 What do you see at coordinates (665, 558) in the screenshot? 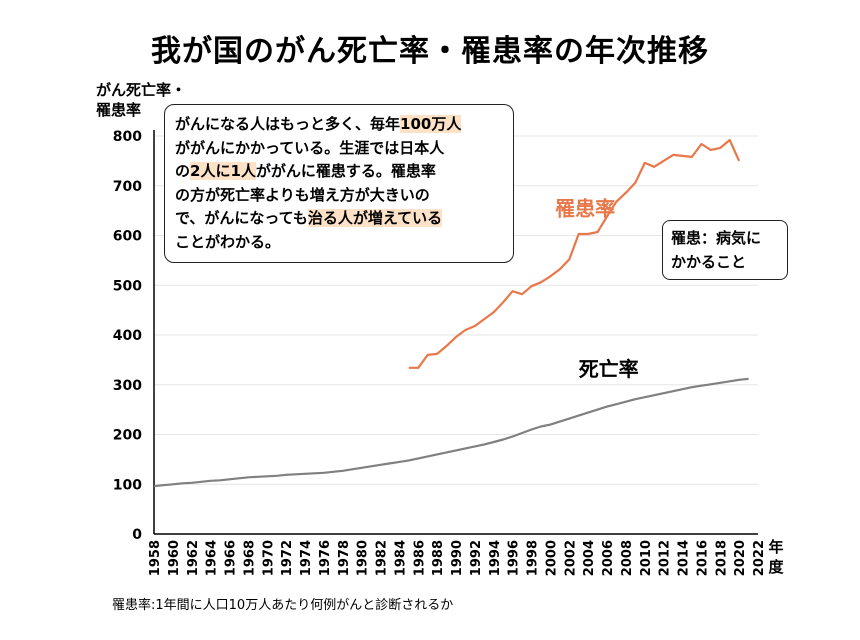
I see `x-tick-label: 2012` at bounding box center [665, 558].